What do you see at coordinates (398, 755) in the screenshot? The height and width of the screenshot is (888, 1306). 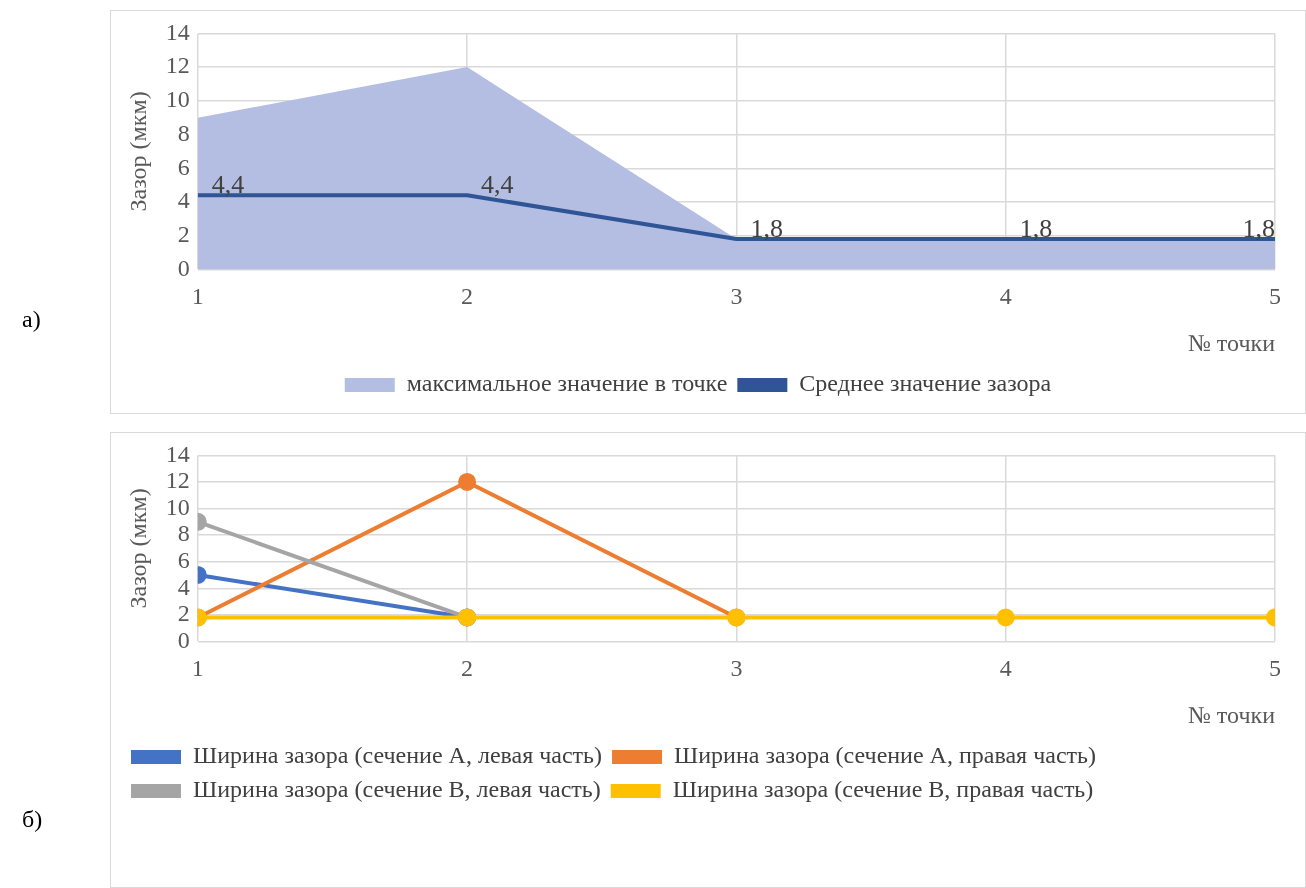 I see `legend-label: Ширина зазора (сечение А, левая часть)` at bounding box center [398, 755].